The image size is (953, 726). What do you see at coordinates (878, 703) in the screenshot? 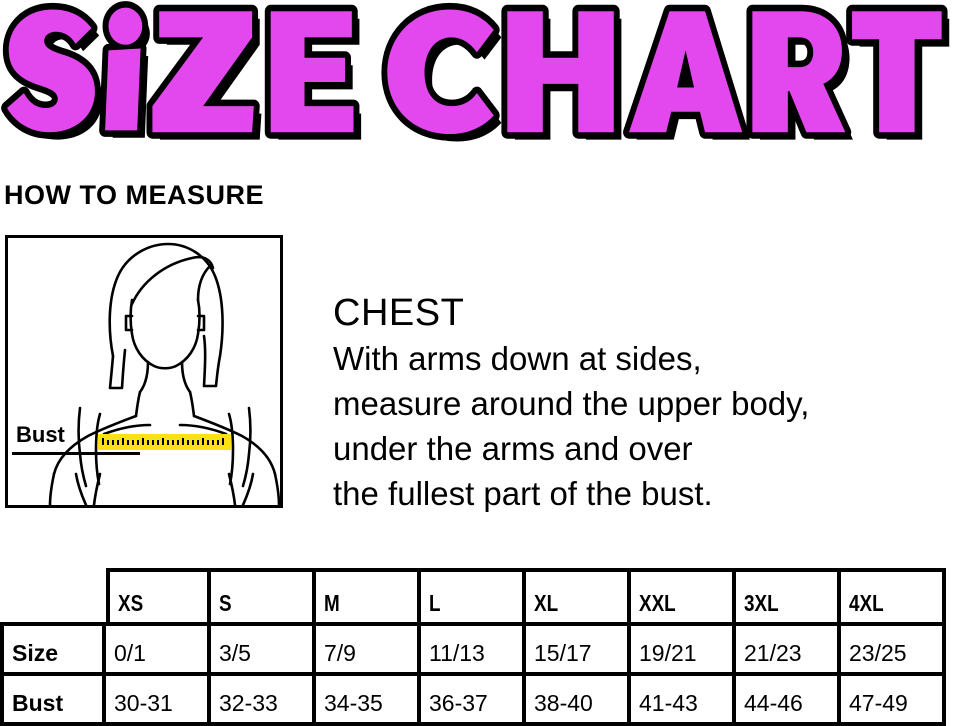
I see `table-cell-value: 47-49` at bounding box center [878, 703].